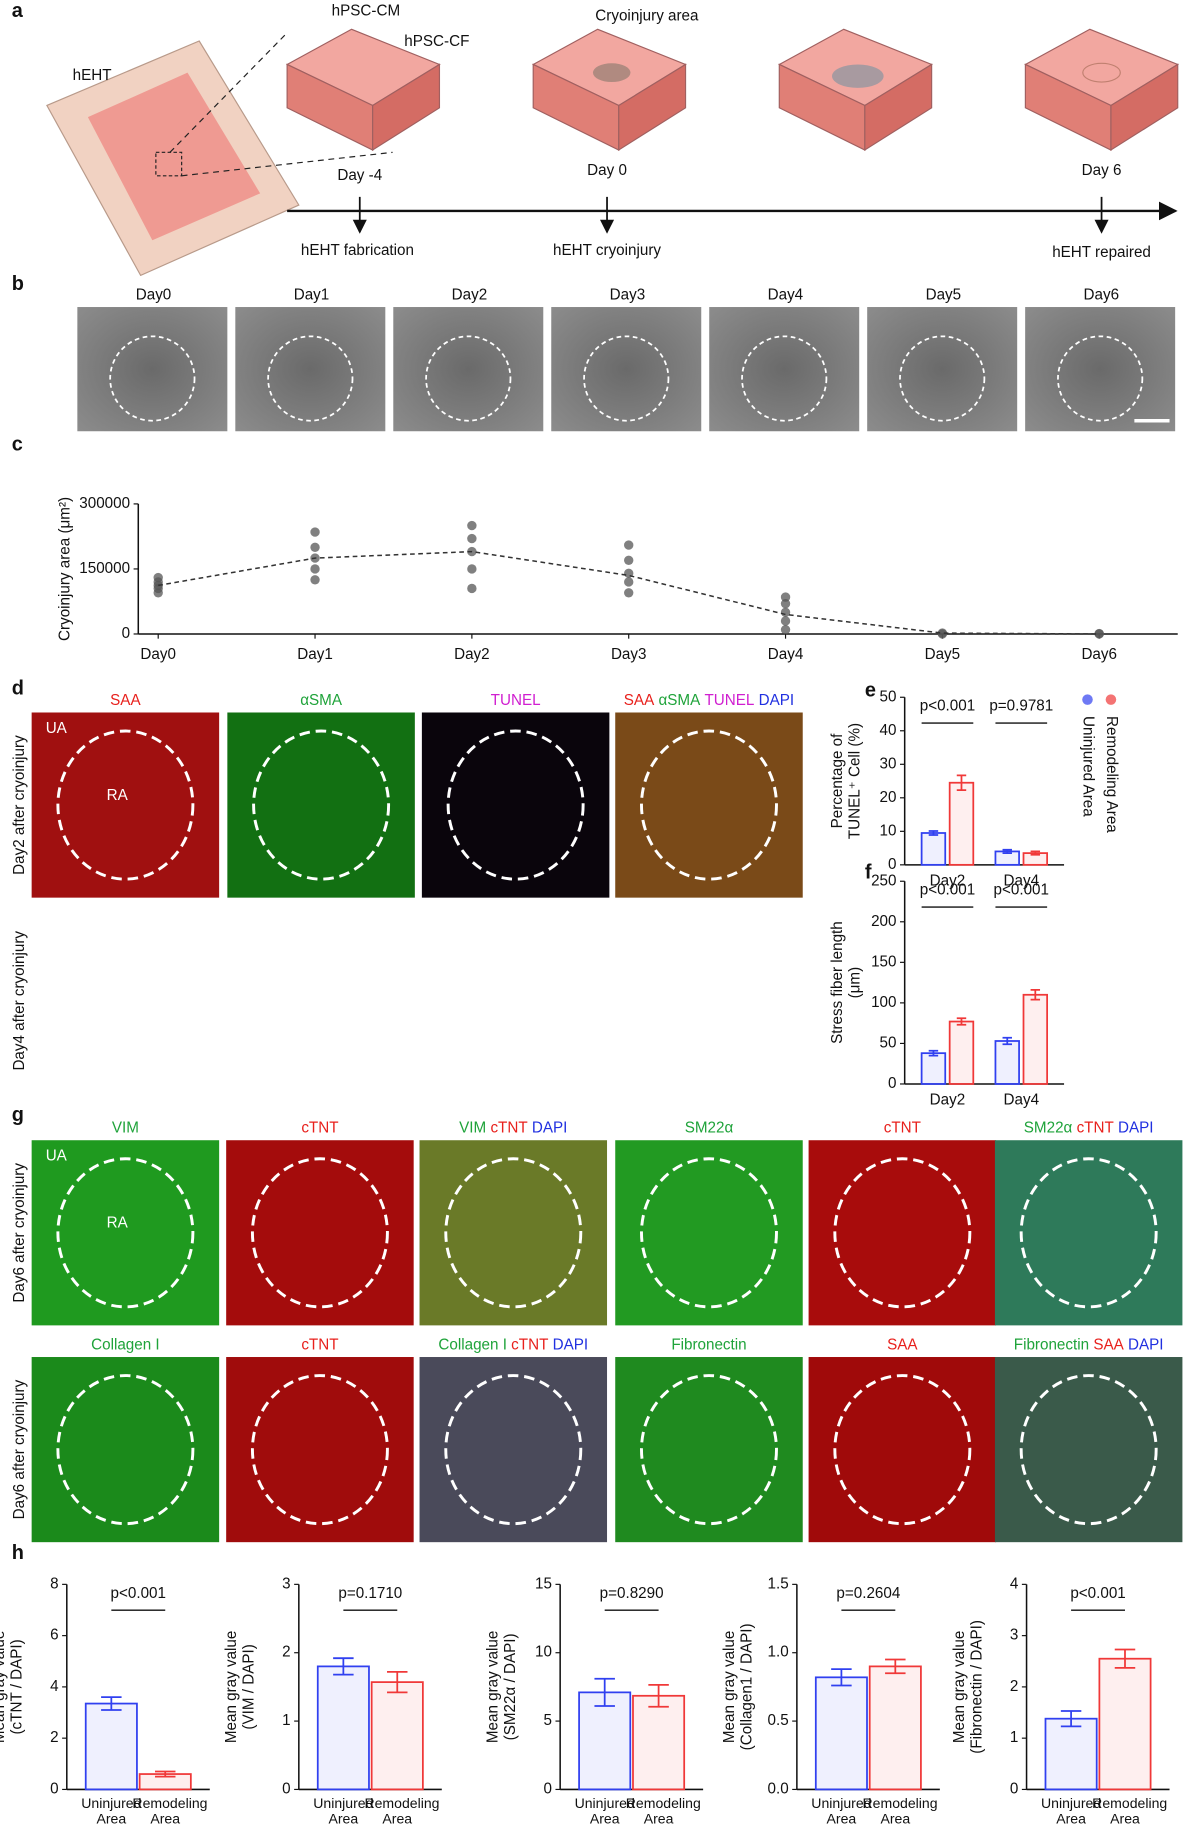 This screenshot has width=1200, height=1841. I want to click on y-tick-label: 3, so click(1014, 1635).